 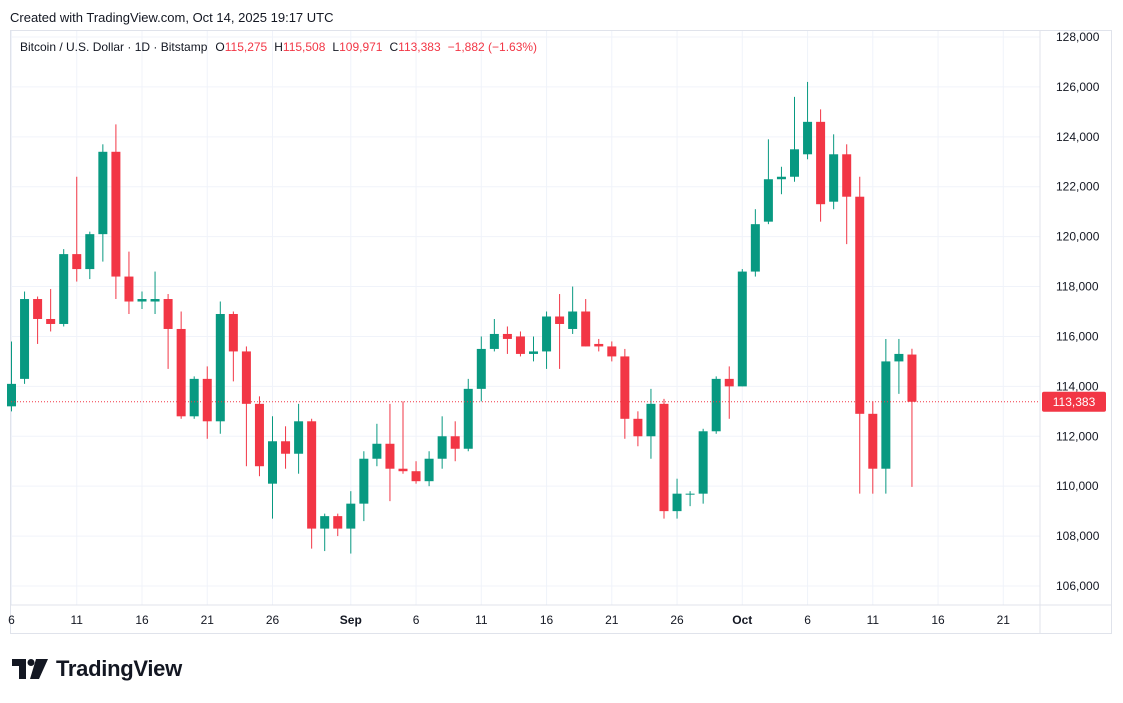 What do you see at coordinates (220, 47) in the screenshot?
I see `open-key: O` at bounding box center [220, 47].